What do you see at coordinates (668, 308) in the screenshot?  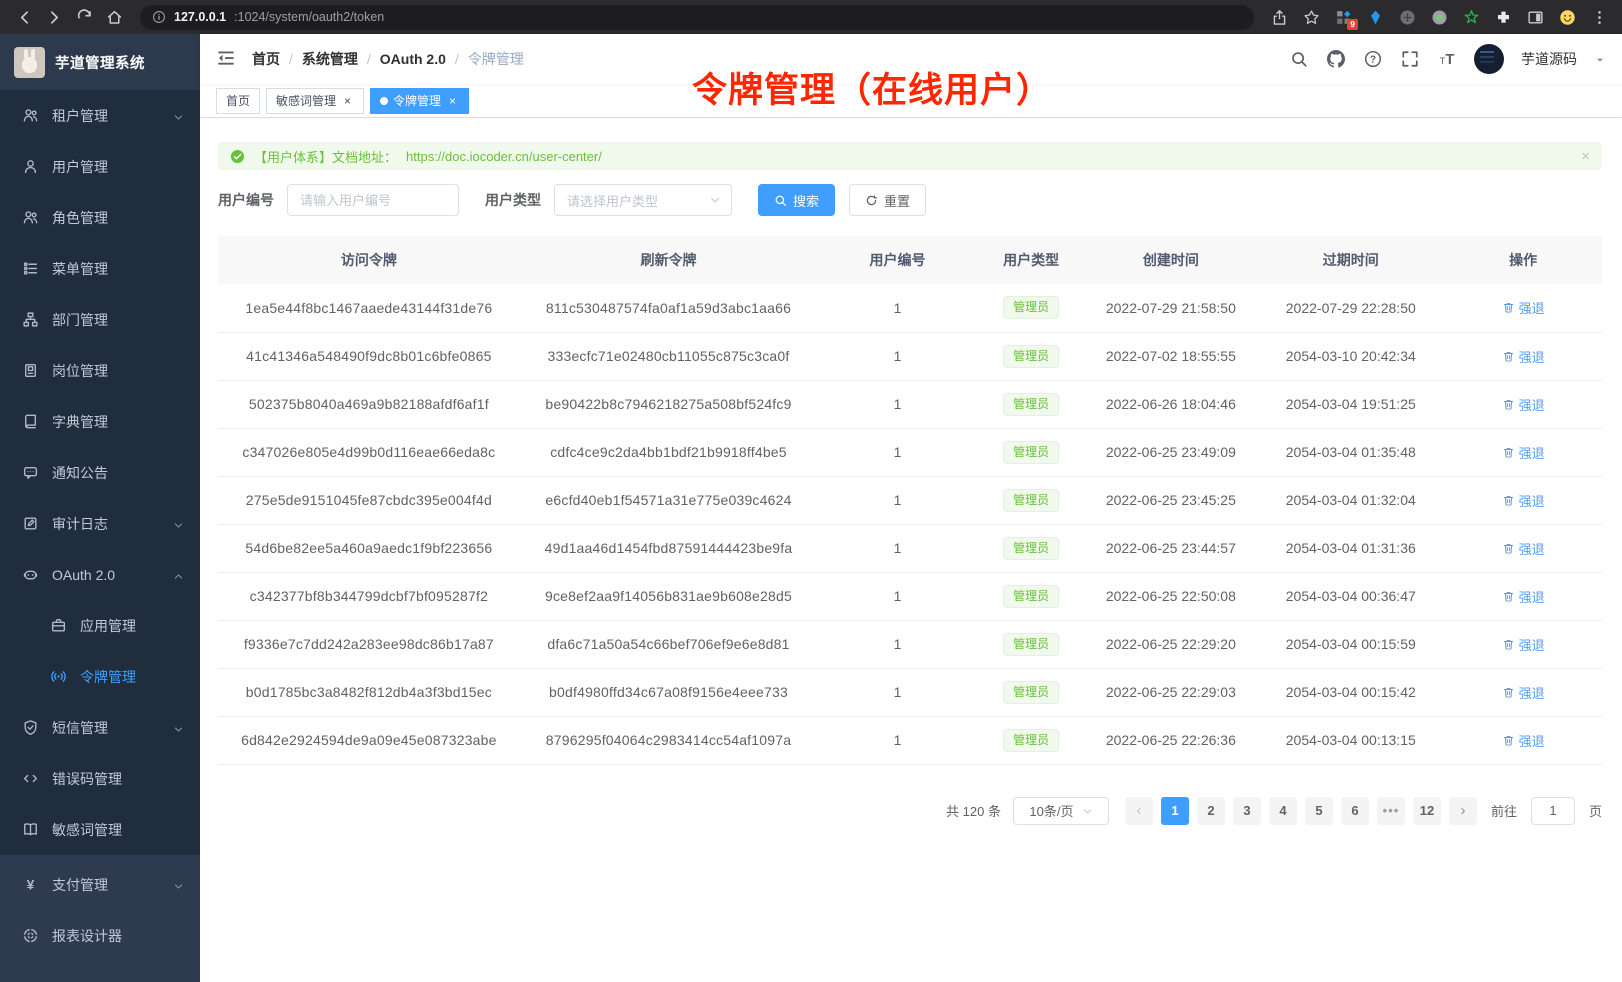 I see `cell-refresh: 811c530487574fa0af1a59d3abc1aa66` at bounding box center [668, 308].